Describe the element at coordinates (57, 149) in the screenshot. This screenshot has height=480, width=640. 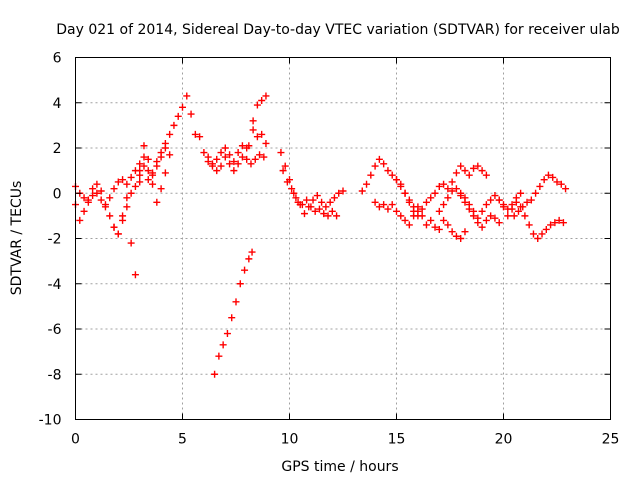
I see `y-tick-label: 2` at that location.